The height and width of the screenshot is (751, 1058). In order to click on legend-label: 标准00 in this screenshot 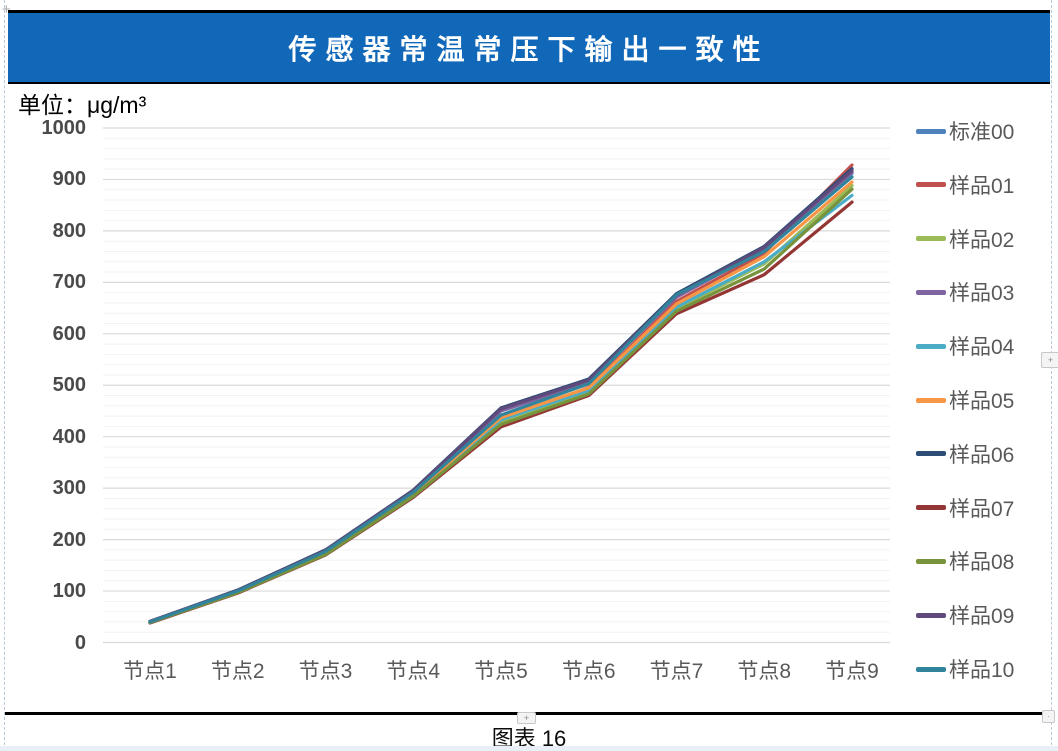, I will do `click(982, 132)`.